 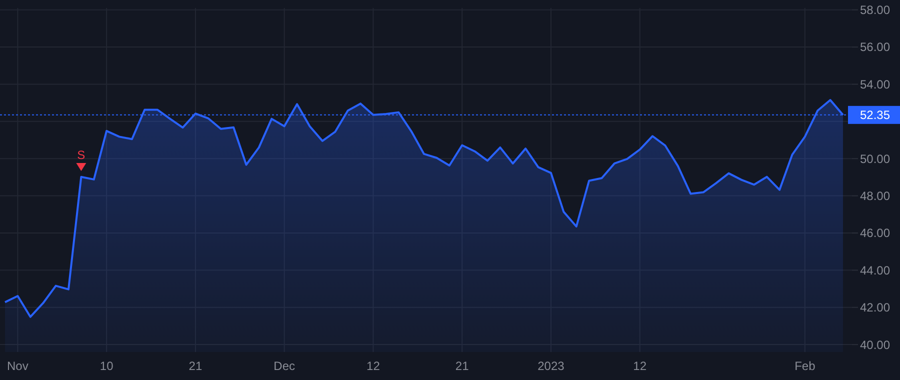 What do you see at coordinates (875, 47) in the screenshot?
I see `y-tick-label: 56.00` at bounding box center [875, 47].